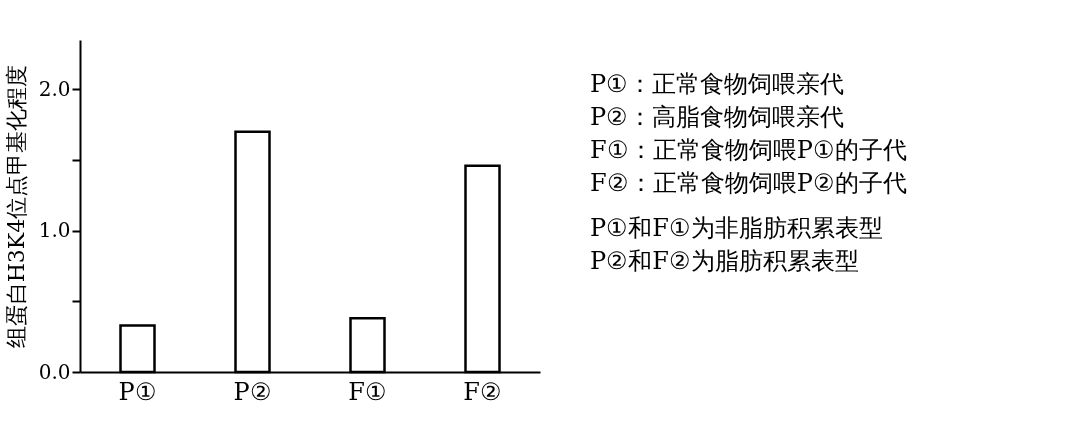  What do you see at coordinates (717, 117) in the screenshot?
I see `text: P②：高脂食物饲喂亲代` at bounding box center [717, 117].